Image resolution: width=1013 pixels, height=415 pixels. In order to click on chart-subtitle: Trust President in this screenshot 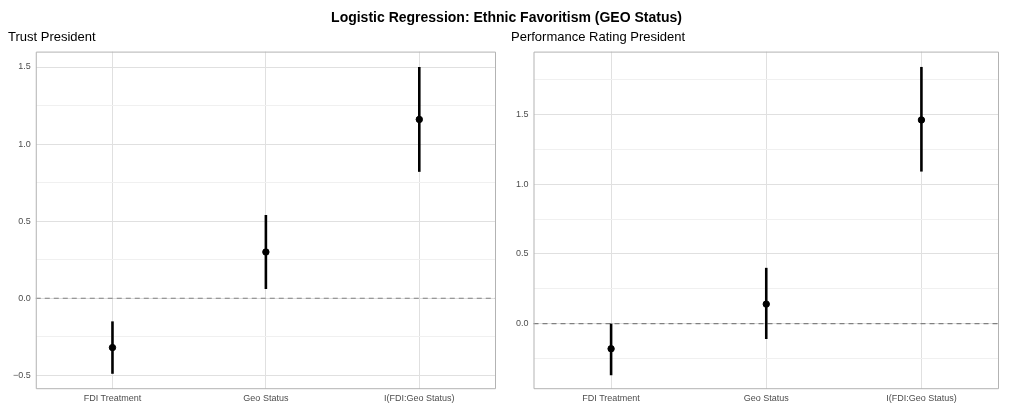, I will do `click(52, 37)`.